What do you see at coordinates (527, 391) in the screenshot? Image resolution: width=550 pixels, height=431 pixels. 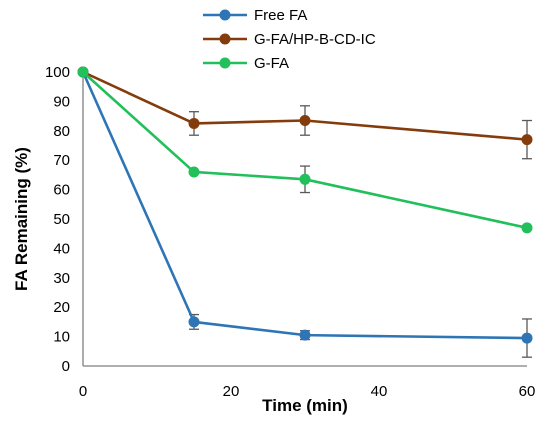 I see `x-tick-label: 60` at bounding box center [527, 391].